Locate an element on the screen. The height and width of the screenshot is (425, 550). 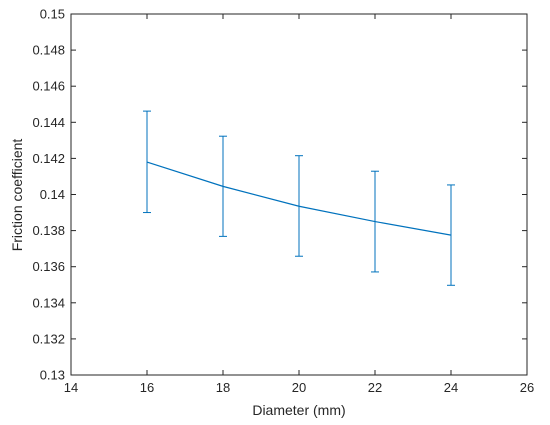
y-tick-label: 0.144 is located at coordinates (48, 122).